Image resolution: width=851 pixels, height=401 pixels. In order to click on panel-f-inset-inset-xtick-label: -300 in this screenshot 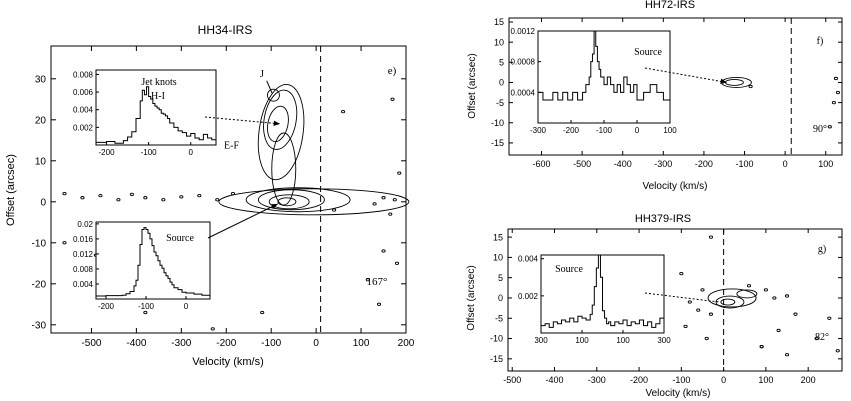, I will do `click(538, 130)`.